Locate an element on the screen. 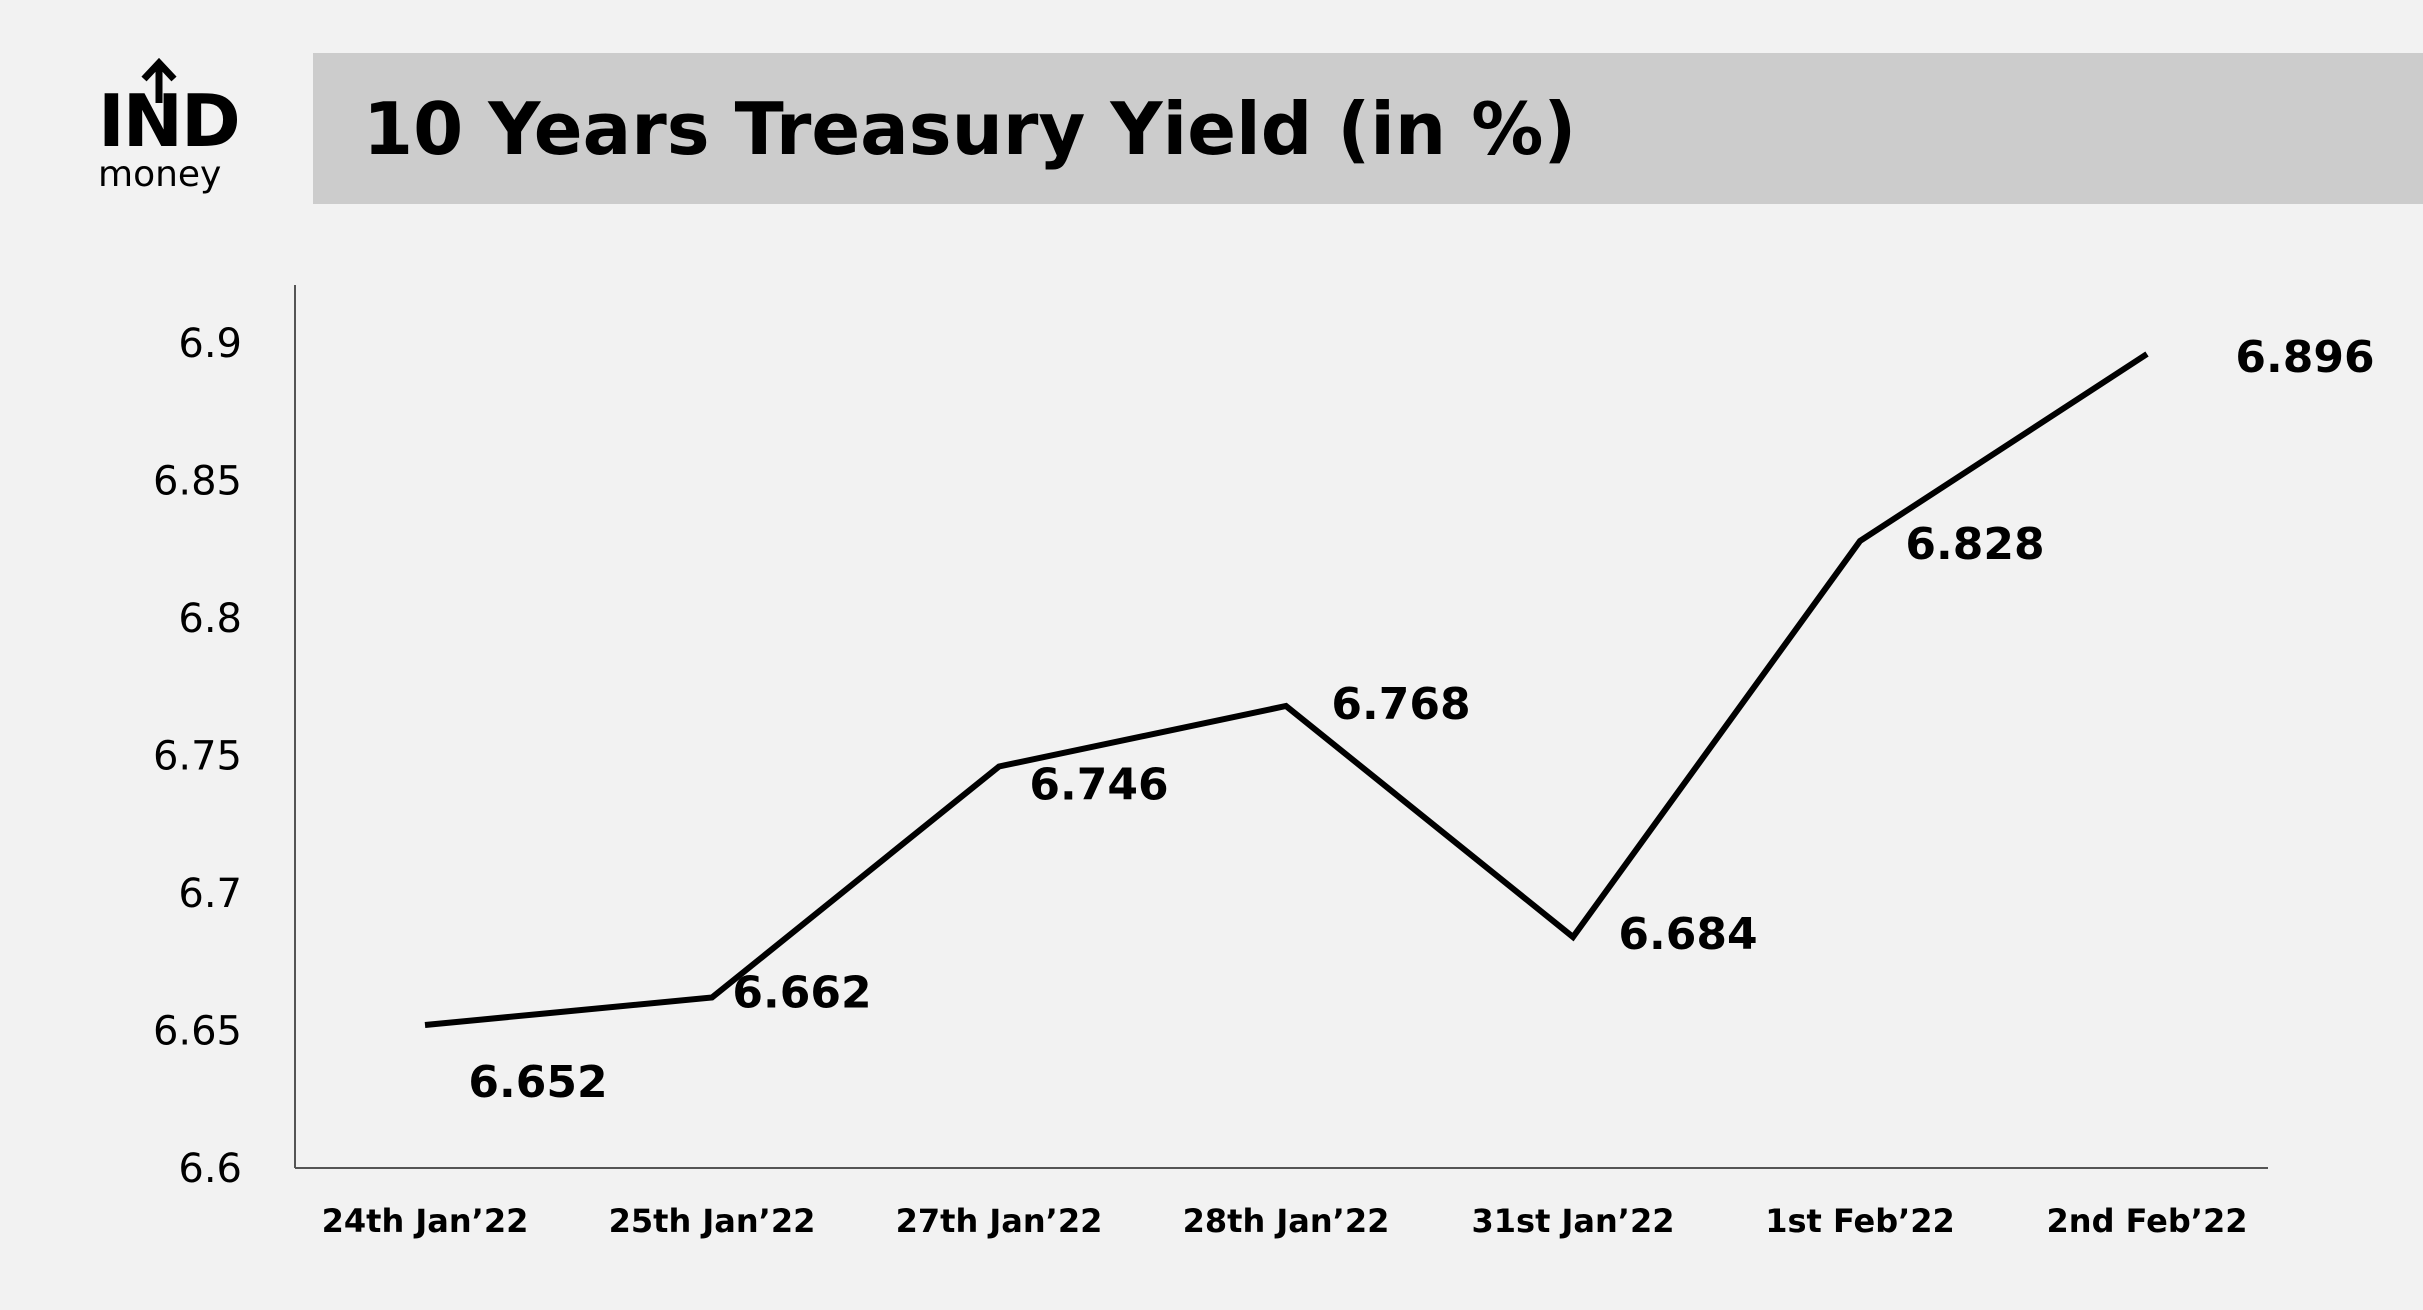  data-label: 6.684 is located at coordinates (1687, 934).